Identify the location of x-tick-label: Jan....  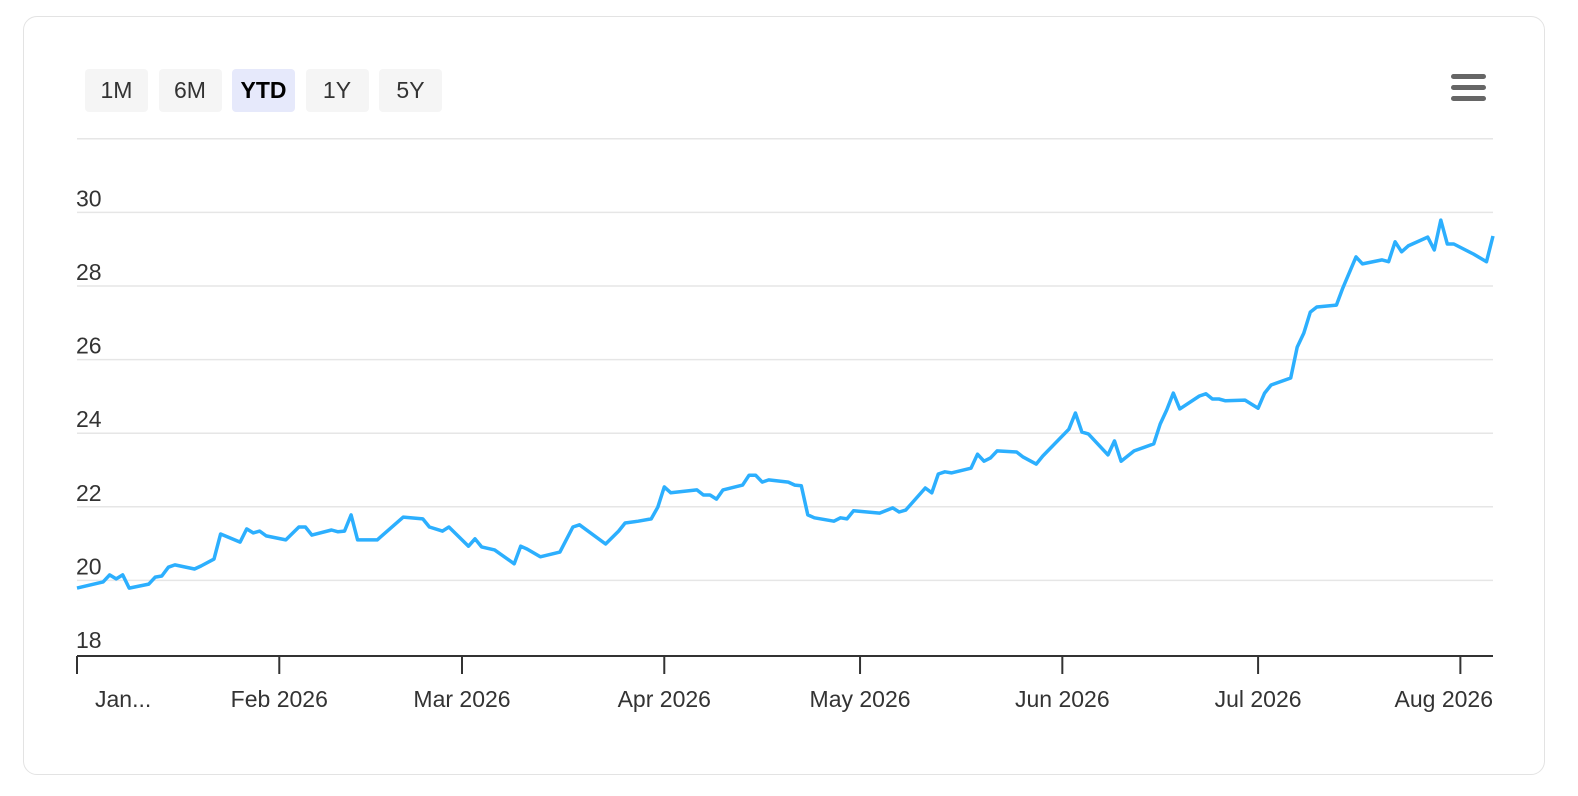
(123, 699).